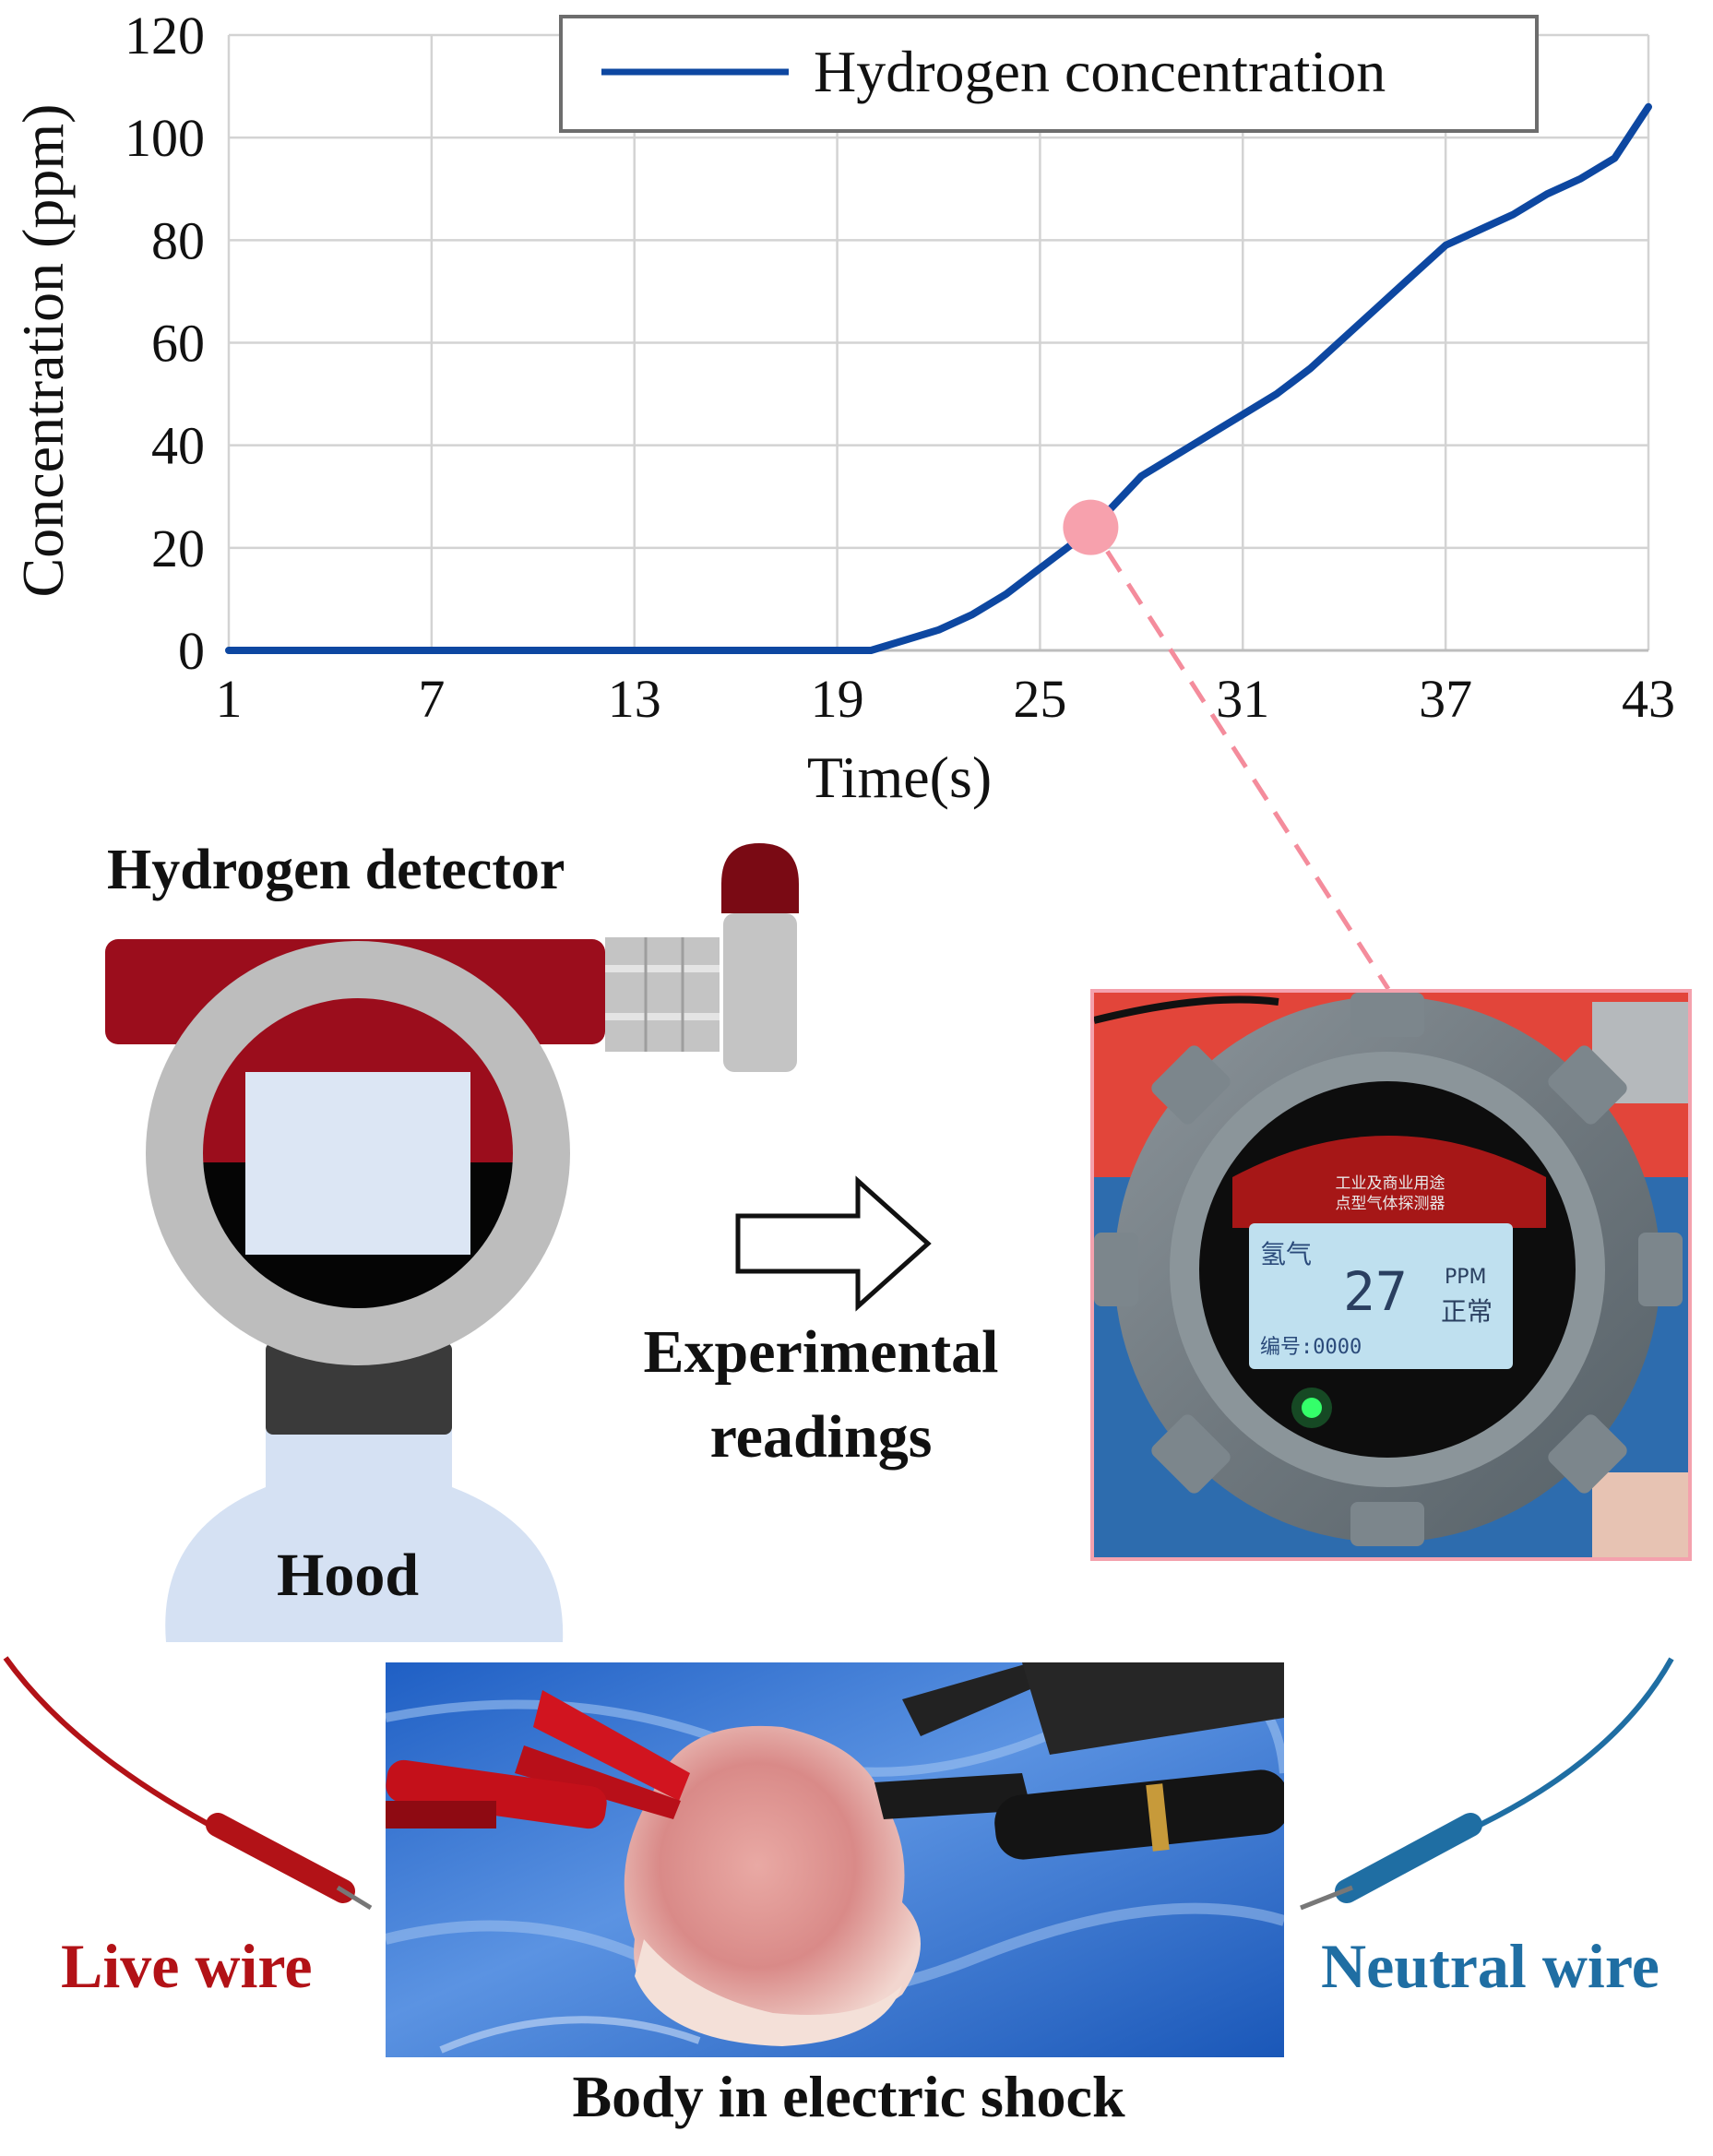  What do you see at coordinates (1466, 1278) in the screenshot?
I see `screen-unit: PPM` at bounding box center [1466, 1278].